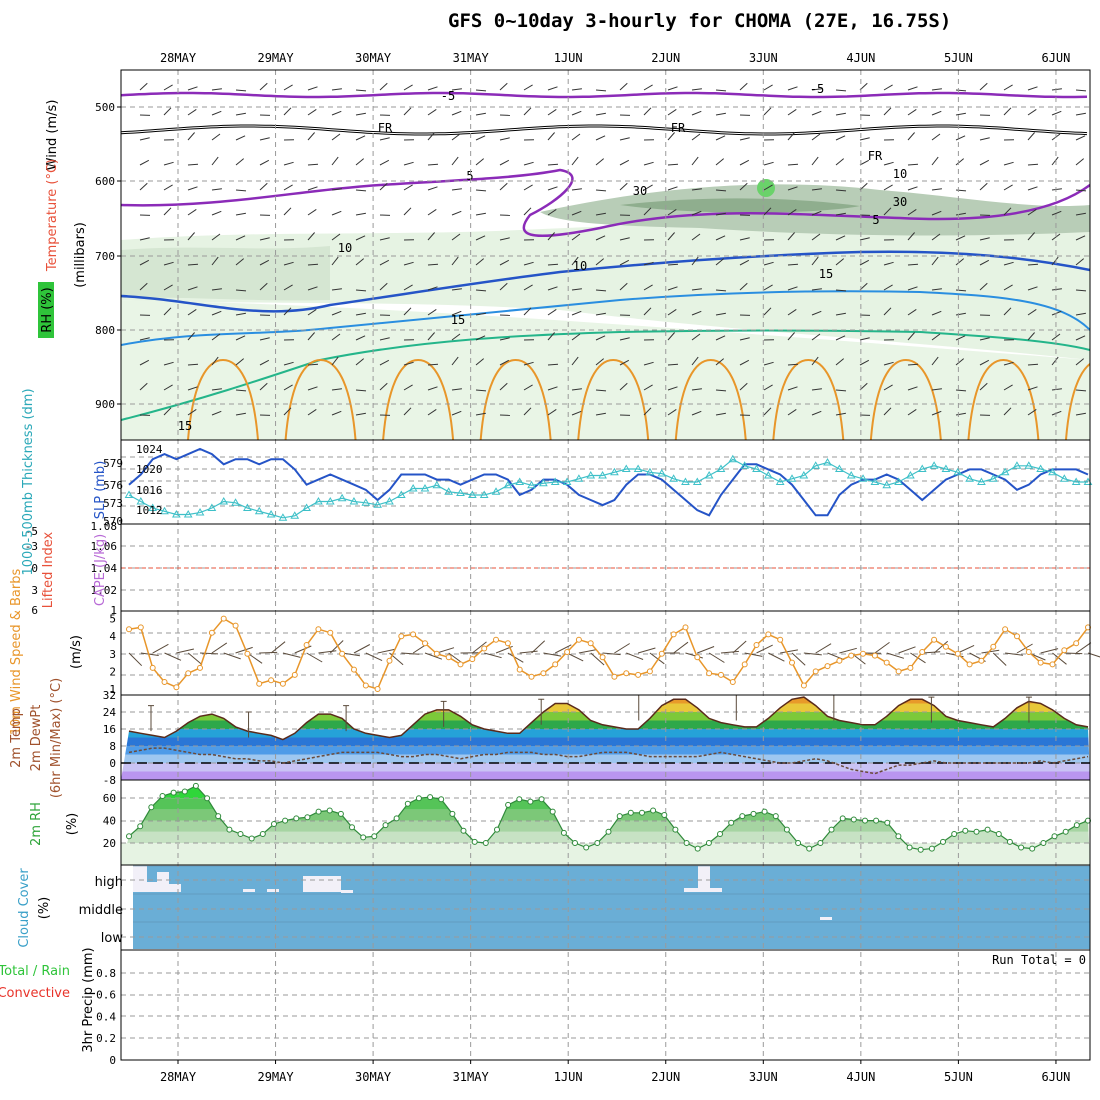 Image resolution: width=1100 pixels, height=1100 pixels. Describe the element at coordinates (113, 485) in the screenshot. I see `thickness-tick: 576` at that location.